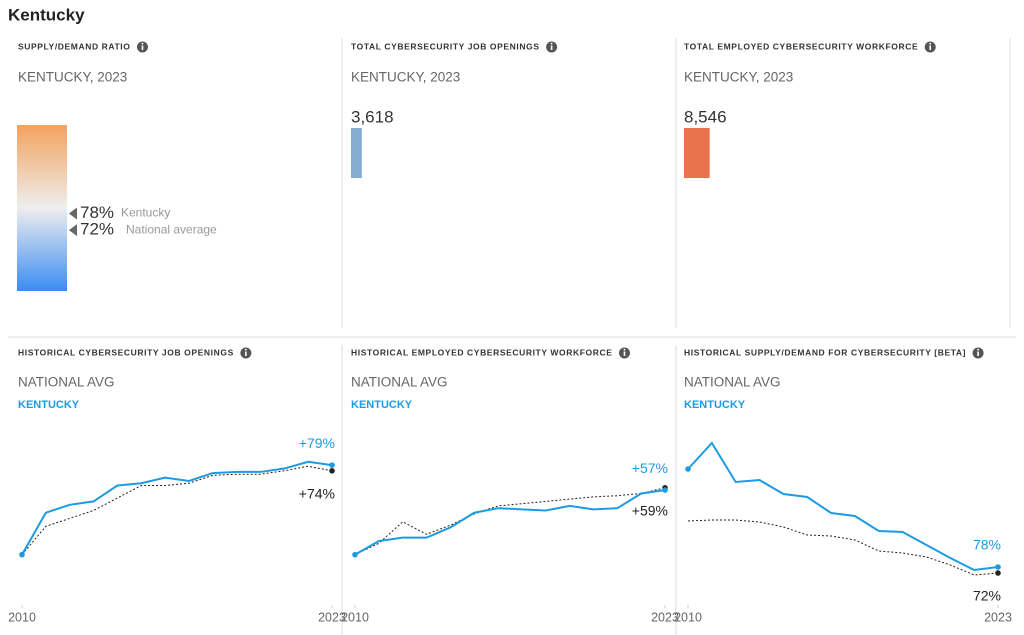 This screenshot has width=1024, height=635. What do you see at coordinates (42, 208) in the screenshot?
I see `gauge-bar` at bounding box center [42, 208].